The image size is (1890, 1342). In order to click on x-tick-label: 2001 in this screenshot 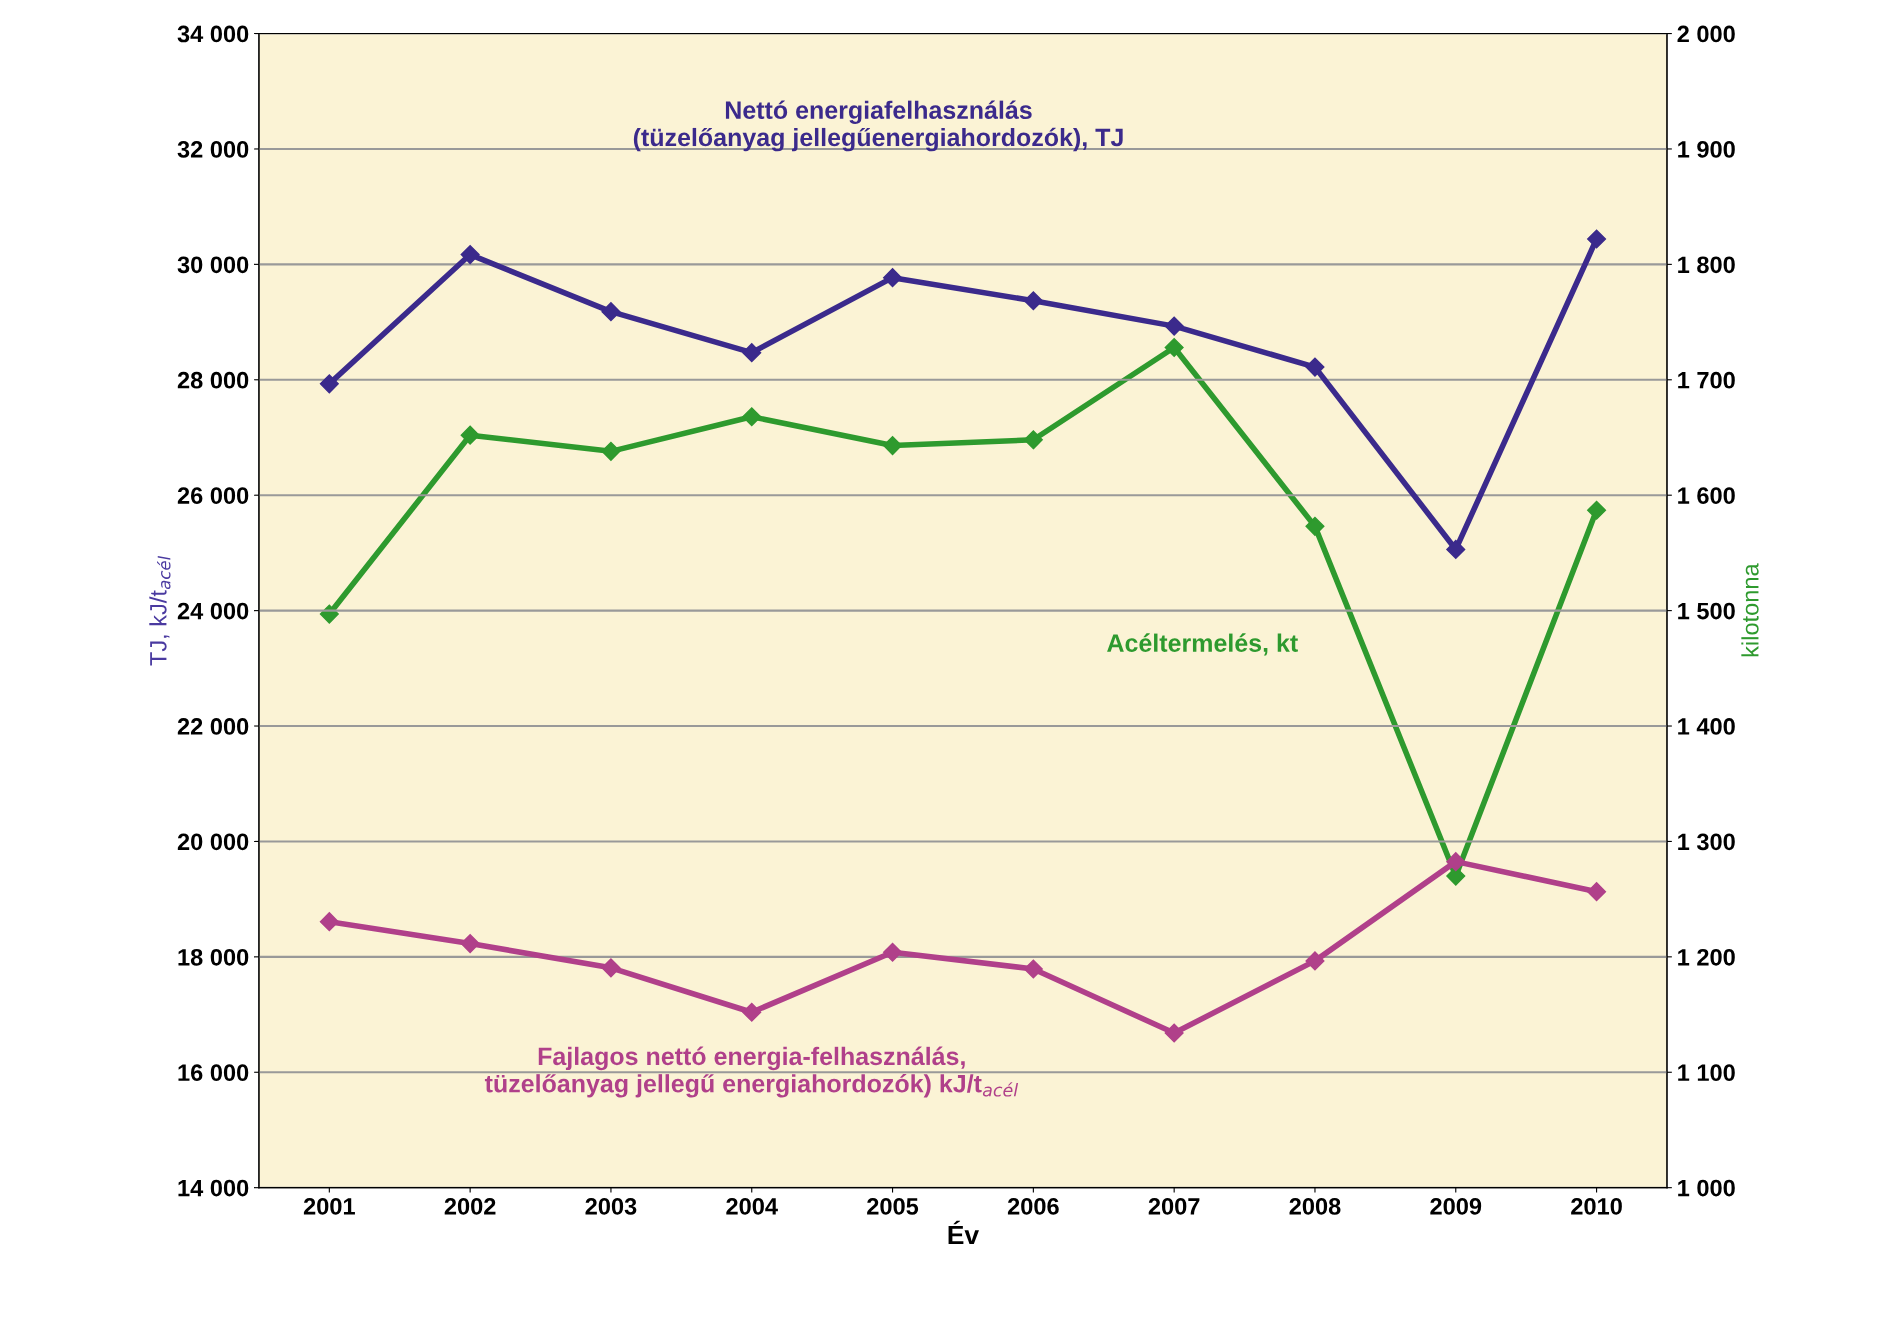, I will do `click(329, 1206)`.